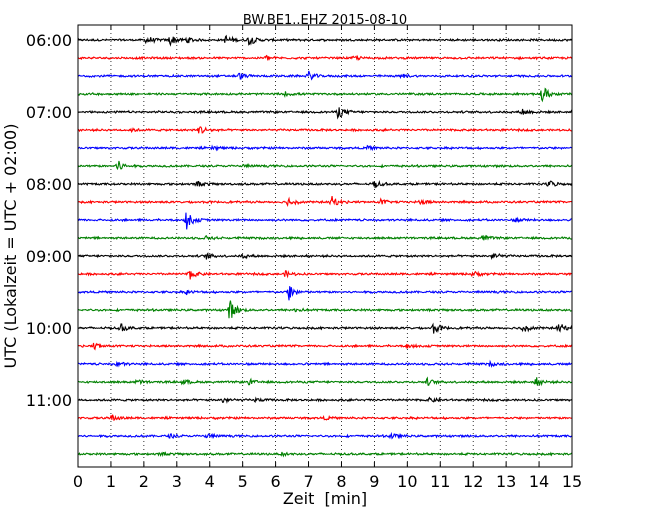 The height and width of the screenshot is (520, 650). Describe the element at coordinates (111, 481) in the screenshot. I see `x-tick-label: 1` at that location.